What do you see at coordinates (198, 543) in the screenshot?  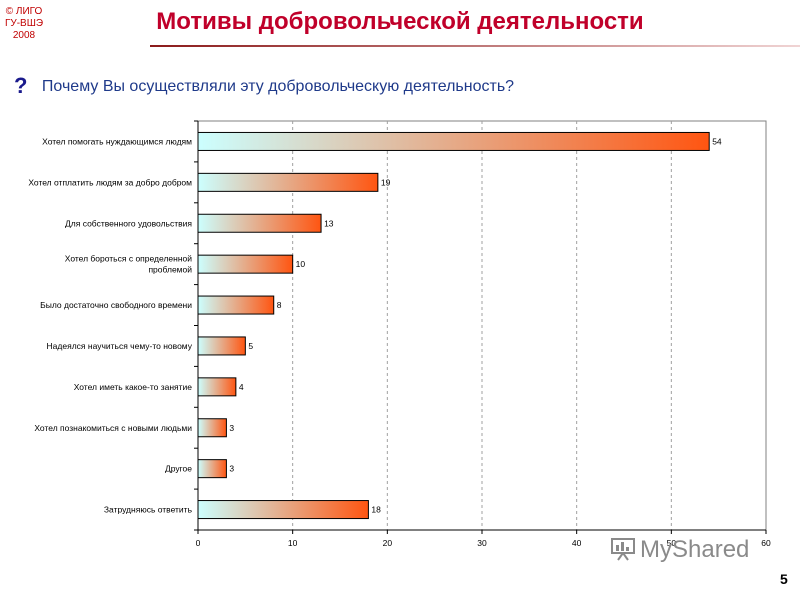 I see `x-tick-label: 0` at bounding box center [198, 543].